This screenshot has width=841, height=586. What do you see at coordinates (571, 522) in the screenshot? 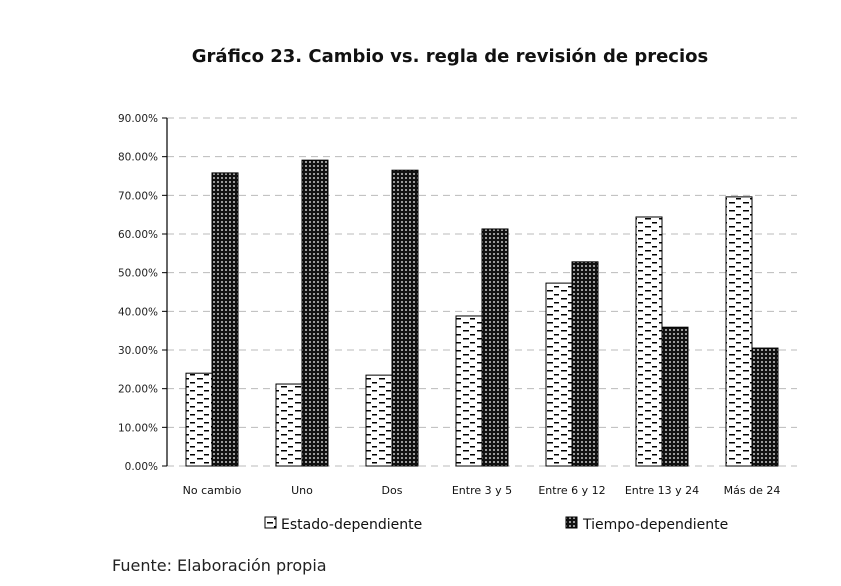
I see `legend-swatch-tiempo` at bounding box center [571, 522].